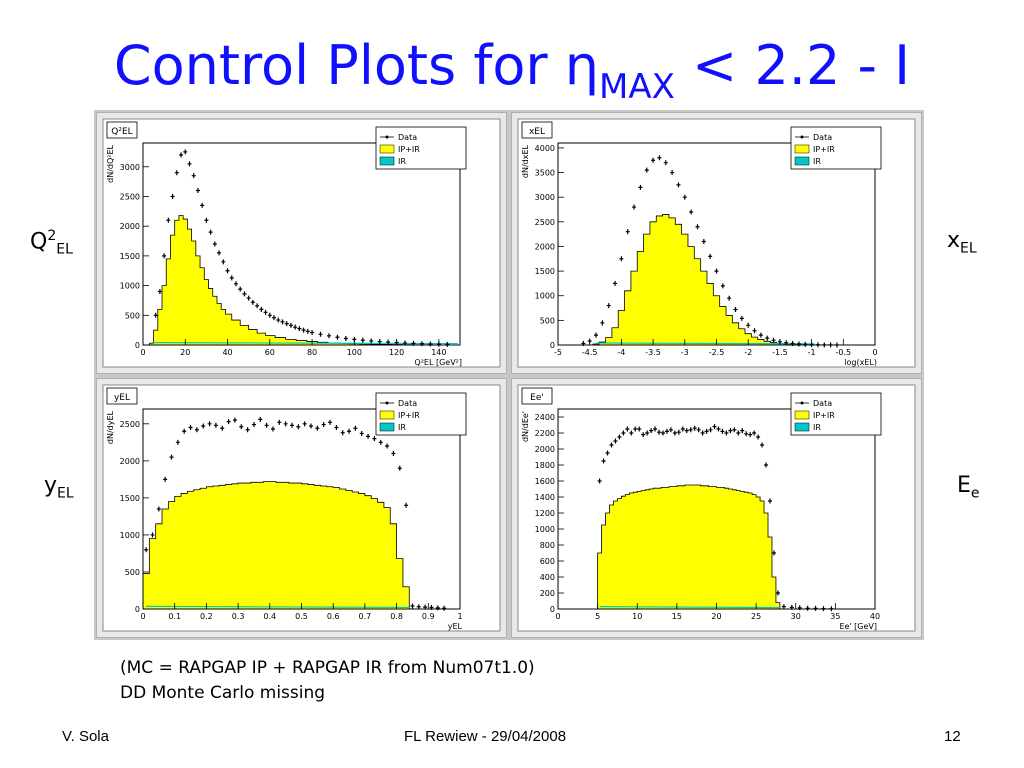 The image size is (1024, 768). I want to click on x-tick-label: 30, so click(796, 616).